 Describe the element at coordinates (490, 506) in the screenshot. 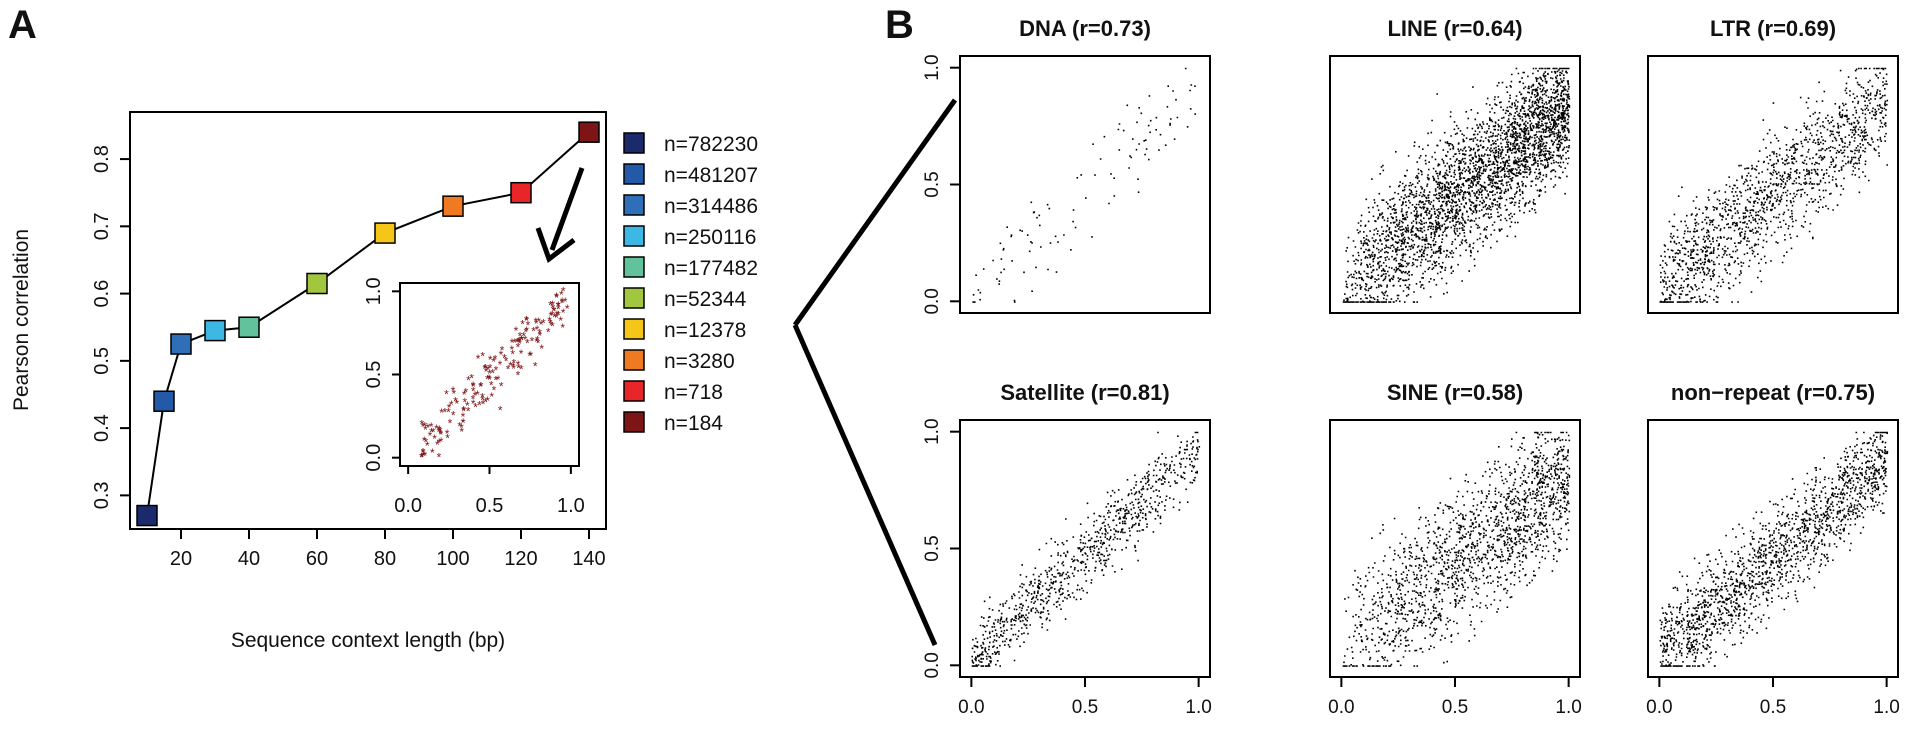

I see `inset-x-tick-label: 0.5` at that location.